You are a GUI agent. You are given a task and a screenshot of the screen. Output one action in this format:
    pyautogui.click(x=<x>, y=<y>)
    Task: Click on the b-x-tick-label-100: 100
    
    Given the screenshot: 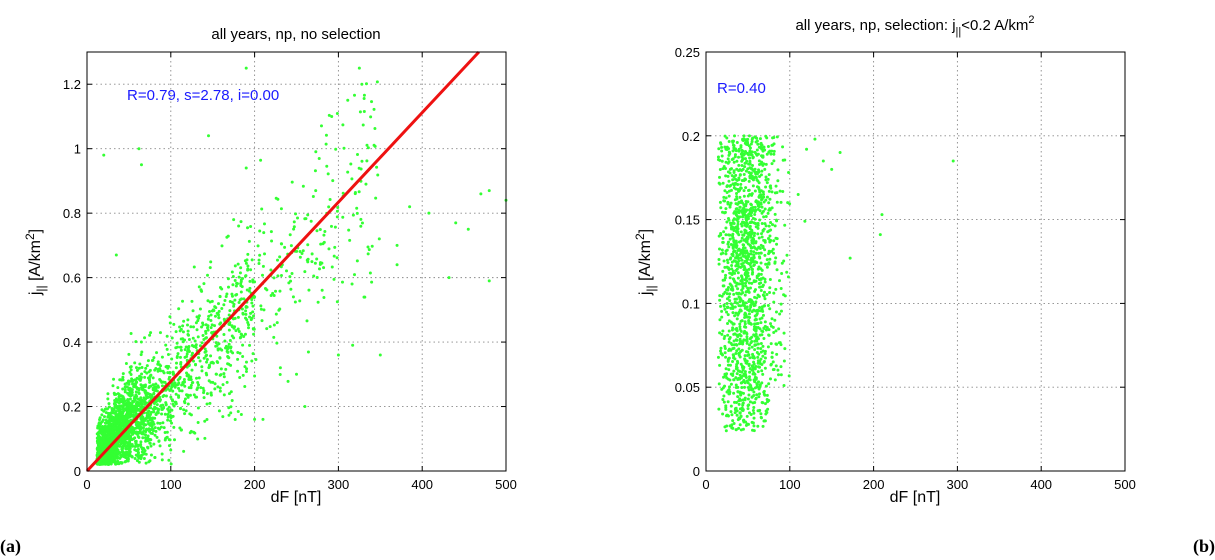 What is the action you would take?
    pyautogui.click(x=790, y=484)
    